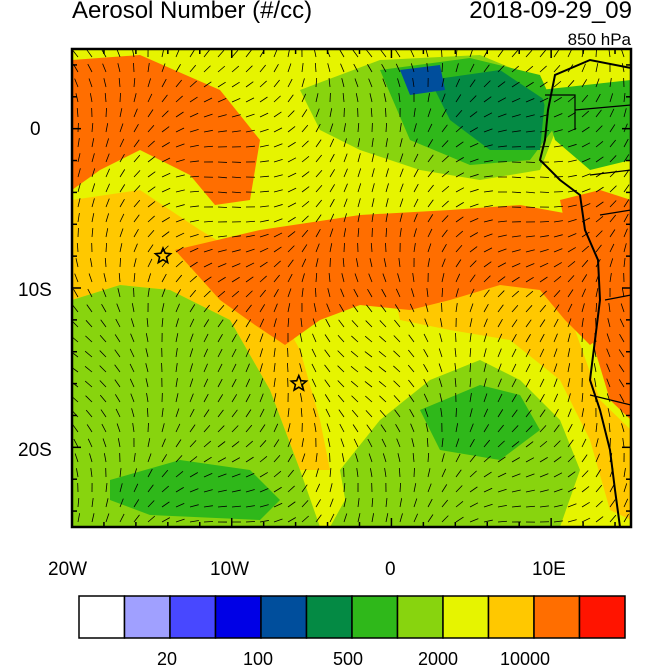  I want to click on colorbar-label: 2000, so click(438, 659).